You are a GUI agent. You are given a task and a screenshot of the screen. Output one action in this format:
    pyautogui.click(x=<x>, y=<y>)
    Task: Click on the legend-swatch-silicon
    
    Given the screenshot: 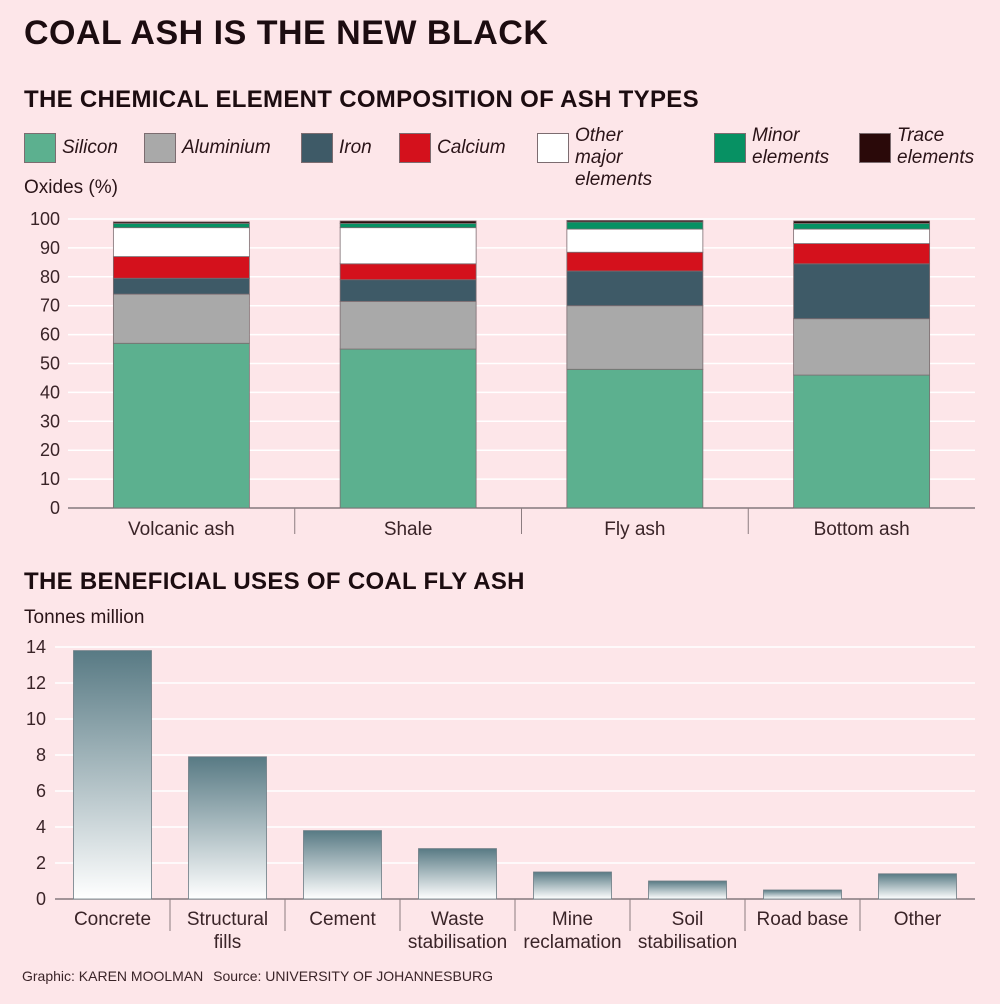 What is the action you would take?
    pyautogui.click(x=40, y=148)
    